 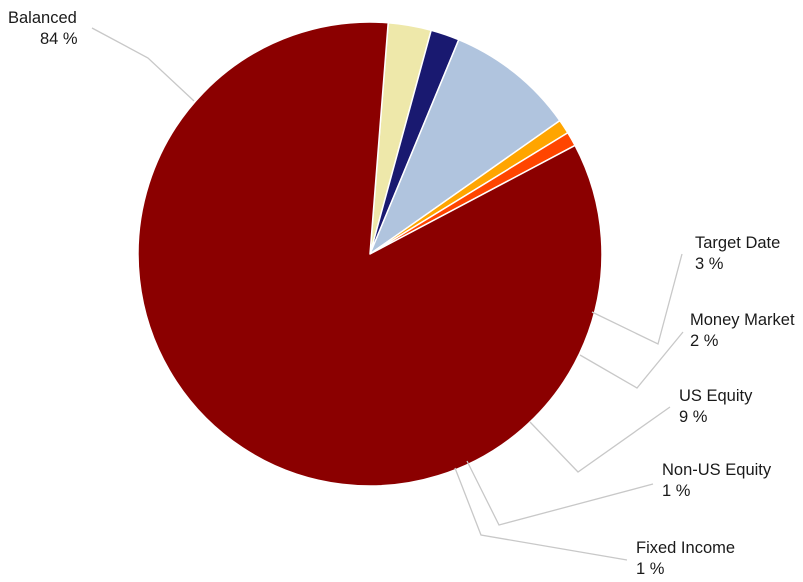 I want to click on leader-line-balanced, so click(x=143, y=64).